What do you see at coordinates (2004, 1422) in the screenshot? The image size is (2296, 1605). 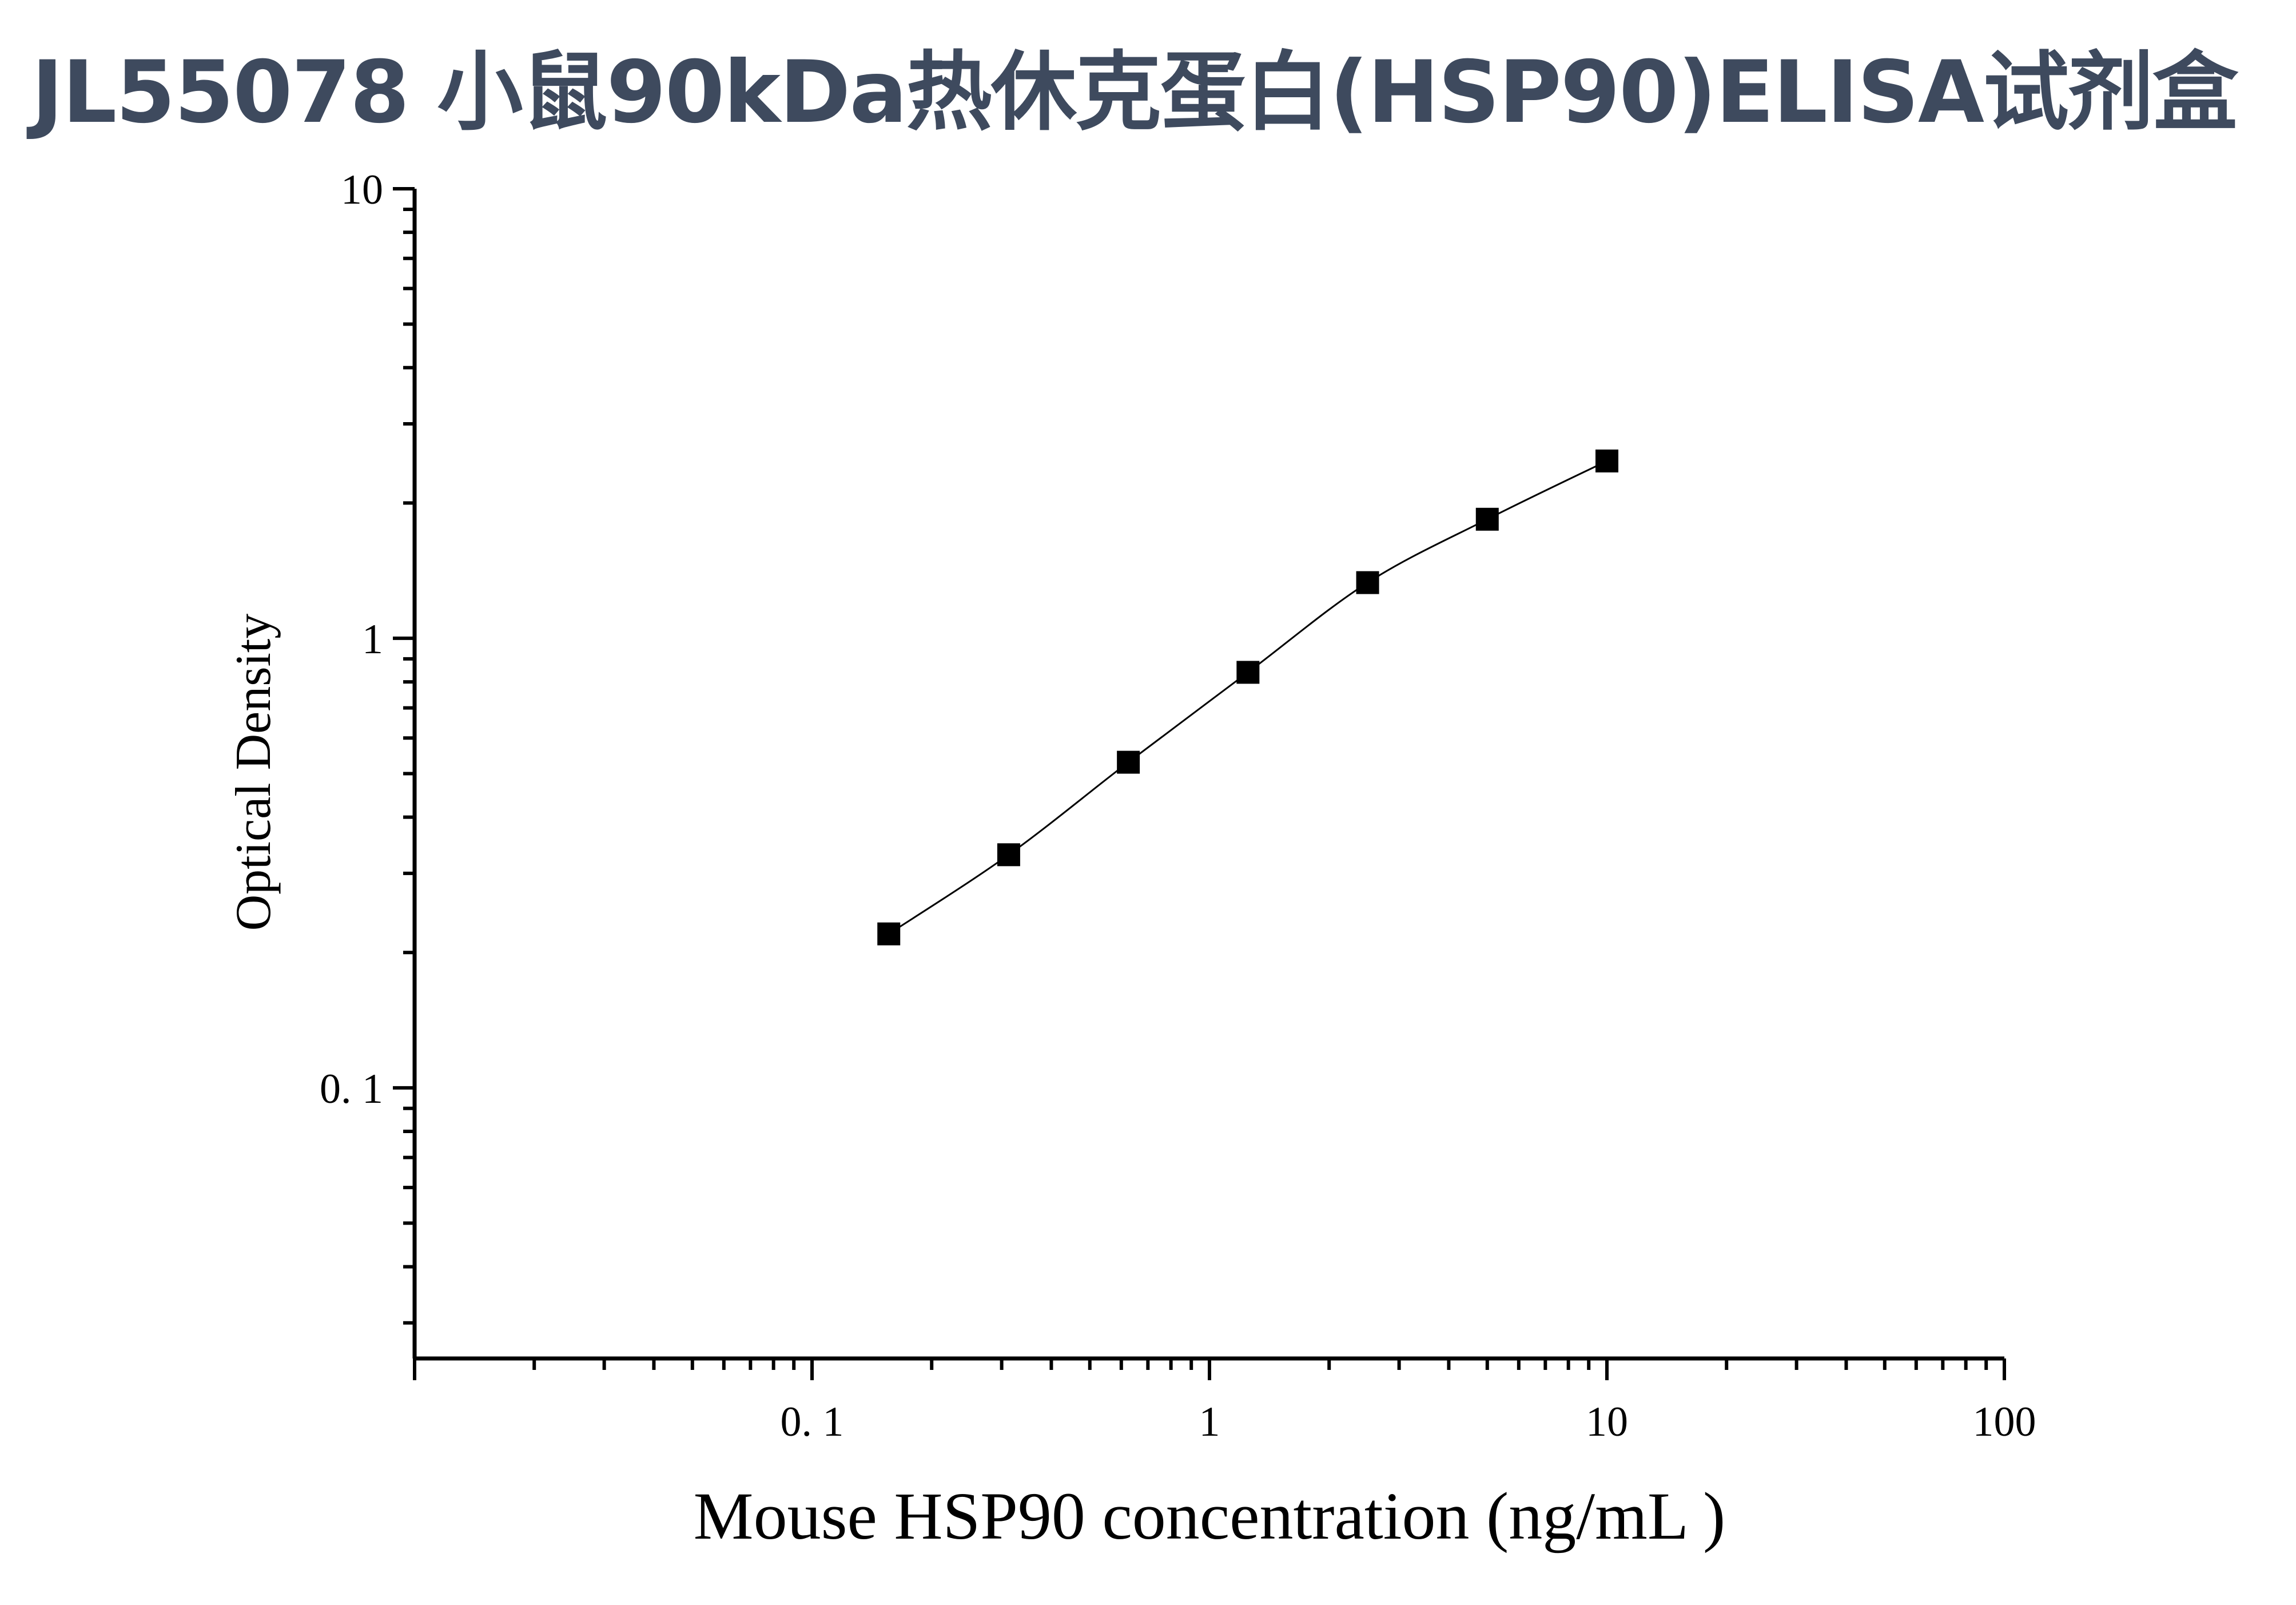 I see `x-tick-label: 100` at bounding box center [2004, 1422].